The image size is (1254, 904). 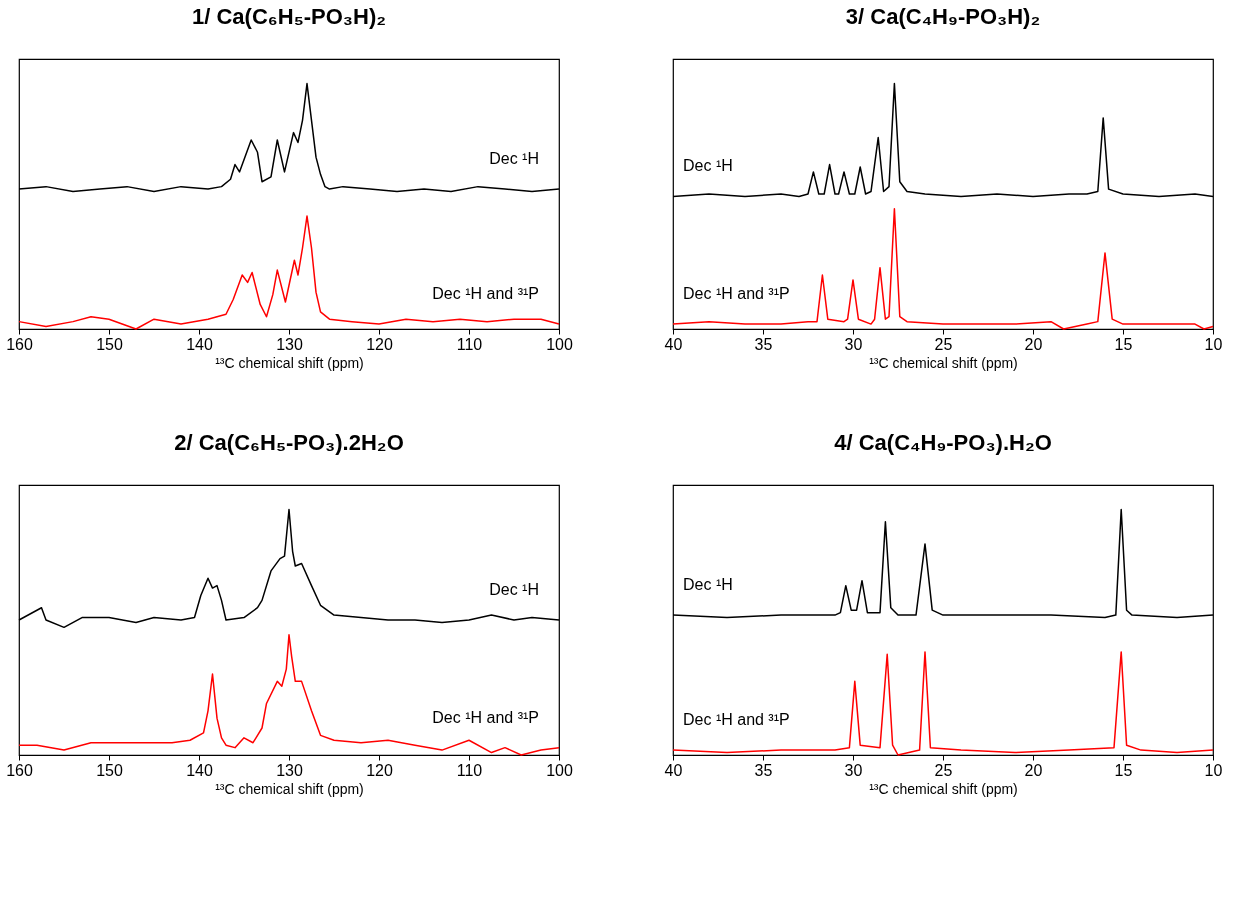 What do you see at coordinates (943, 442) in the screenshot?
I see `chart-title: 4/ Ca(C₄H₉-PO₃).H₂O` at bounding box center [943, 442].